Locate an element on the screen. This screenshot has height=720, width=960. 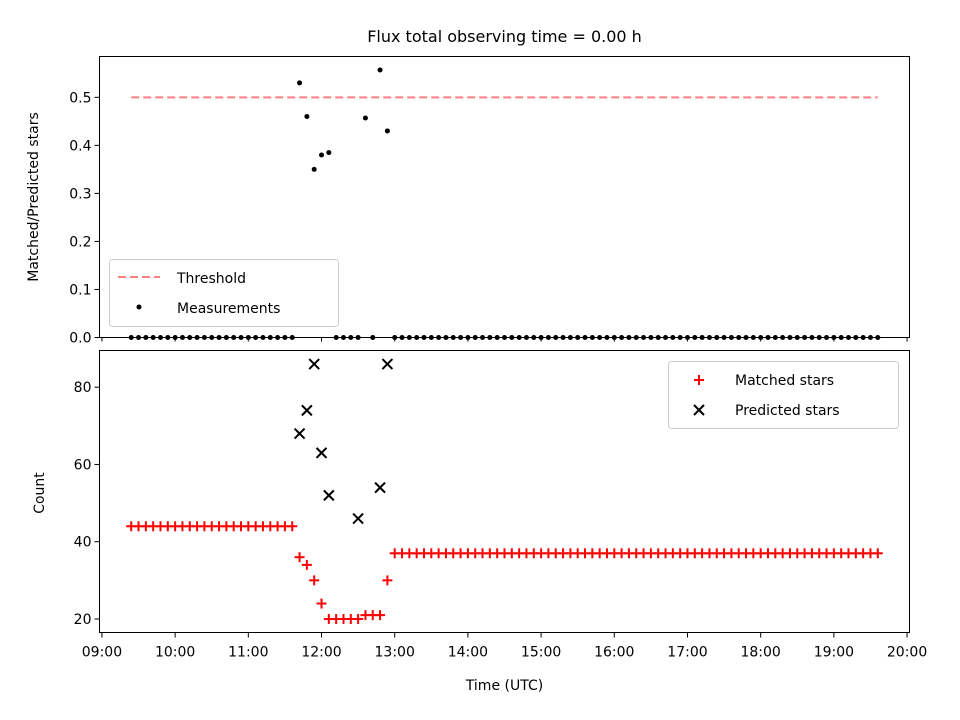
legend-matched-label: Matched stars is located at coordinates (784, 381).